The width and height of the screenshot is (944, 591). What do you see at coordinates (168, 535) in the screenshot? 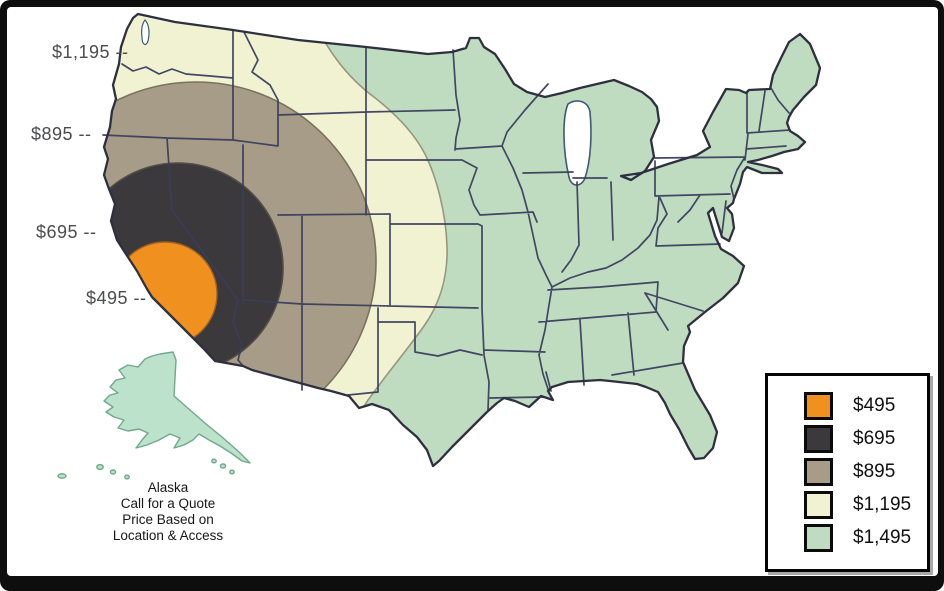
I see `alaska-caption-line-4: Location & Access` at bounding box center [168, 535].